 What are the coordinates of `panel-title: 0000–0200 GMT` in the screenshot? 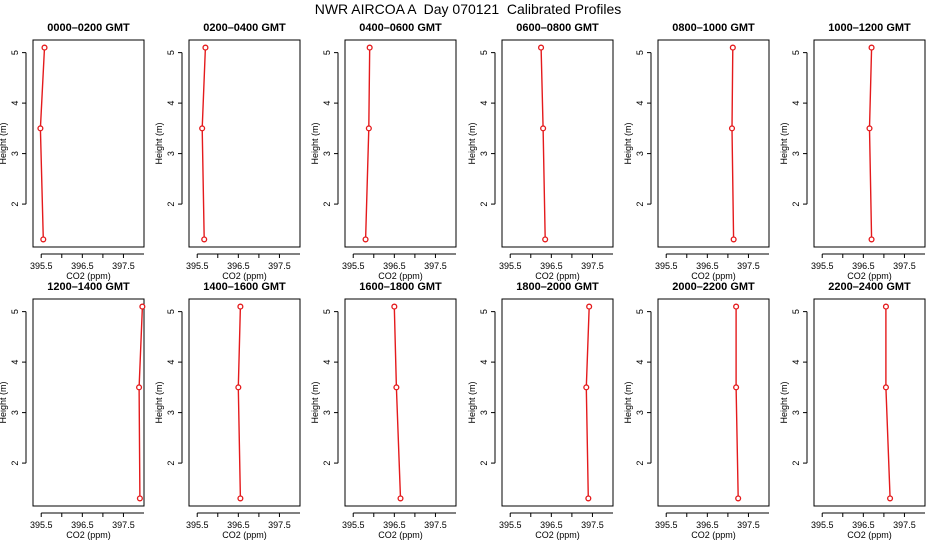 It's located at (88, 28).